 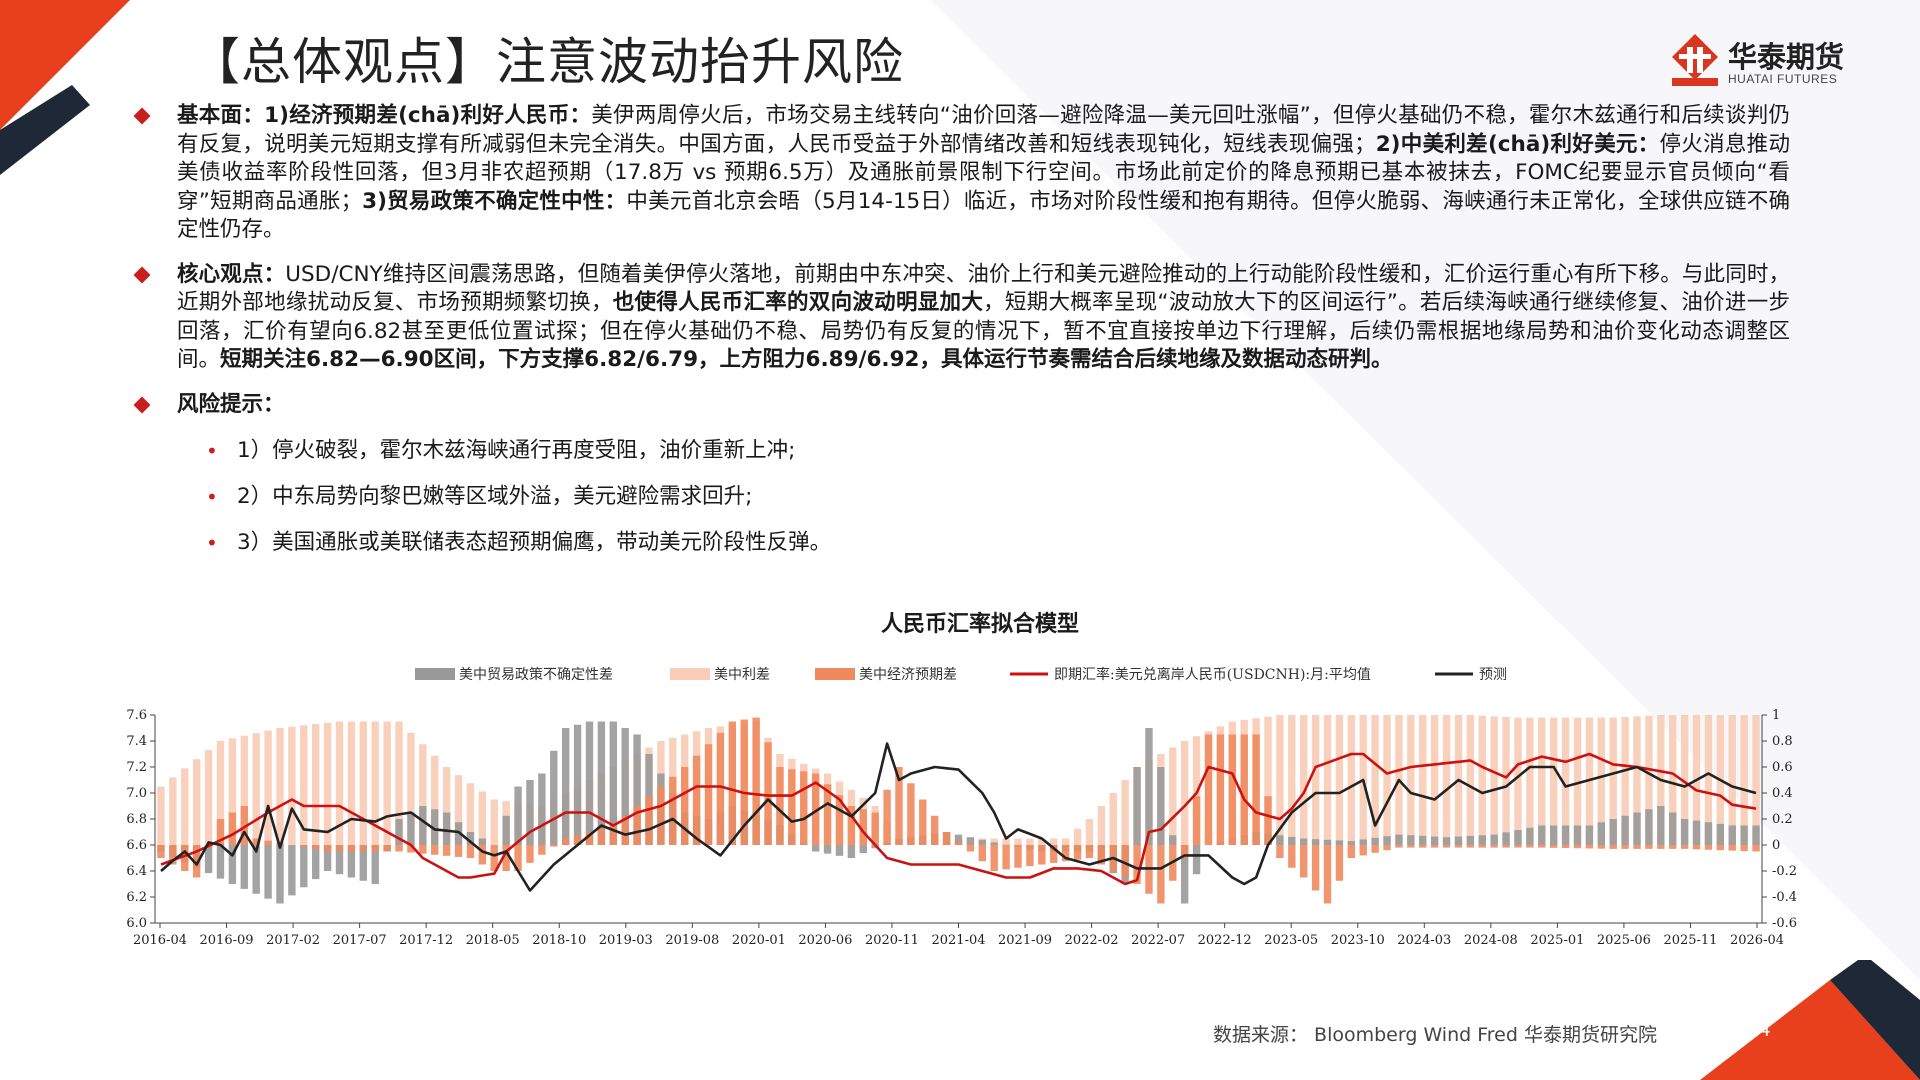 What do you see at coordinates (960, 497) in the screenshot?
I see `risk-item: • 2）中东局势向黎巴嫩等区域外溢，美元避险需求回升;` at bounding box center [960, 497].